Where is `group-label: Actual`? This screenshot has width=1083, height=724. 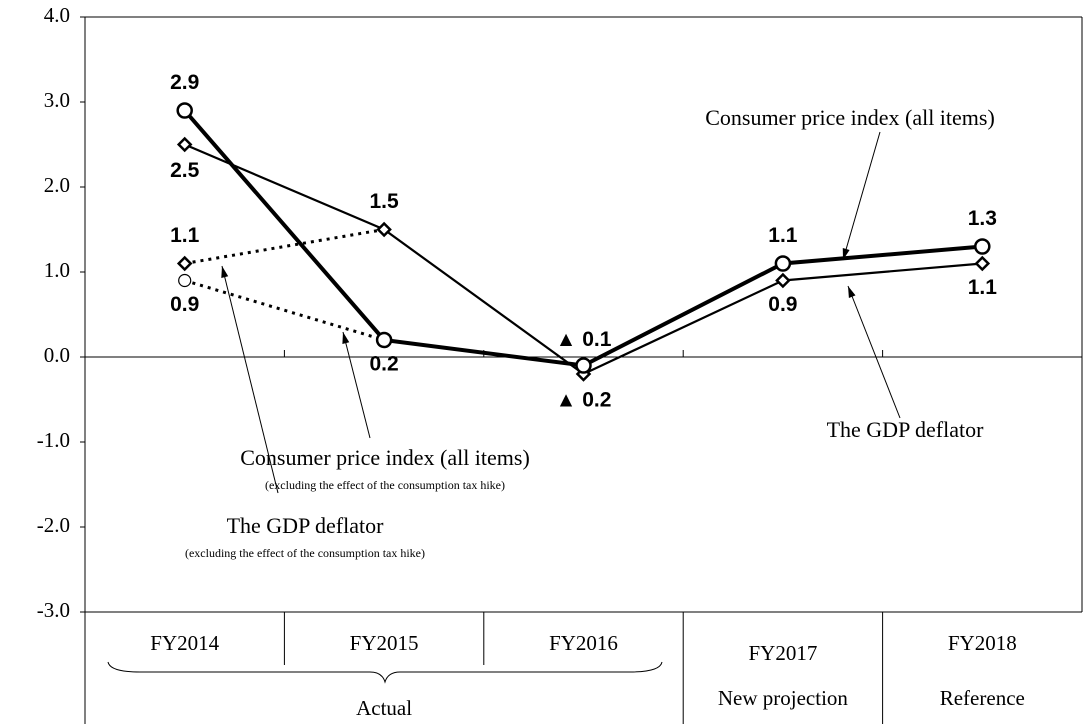 group-label: Actual is located at coordinates (384, 708).